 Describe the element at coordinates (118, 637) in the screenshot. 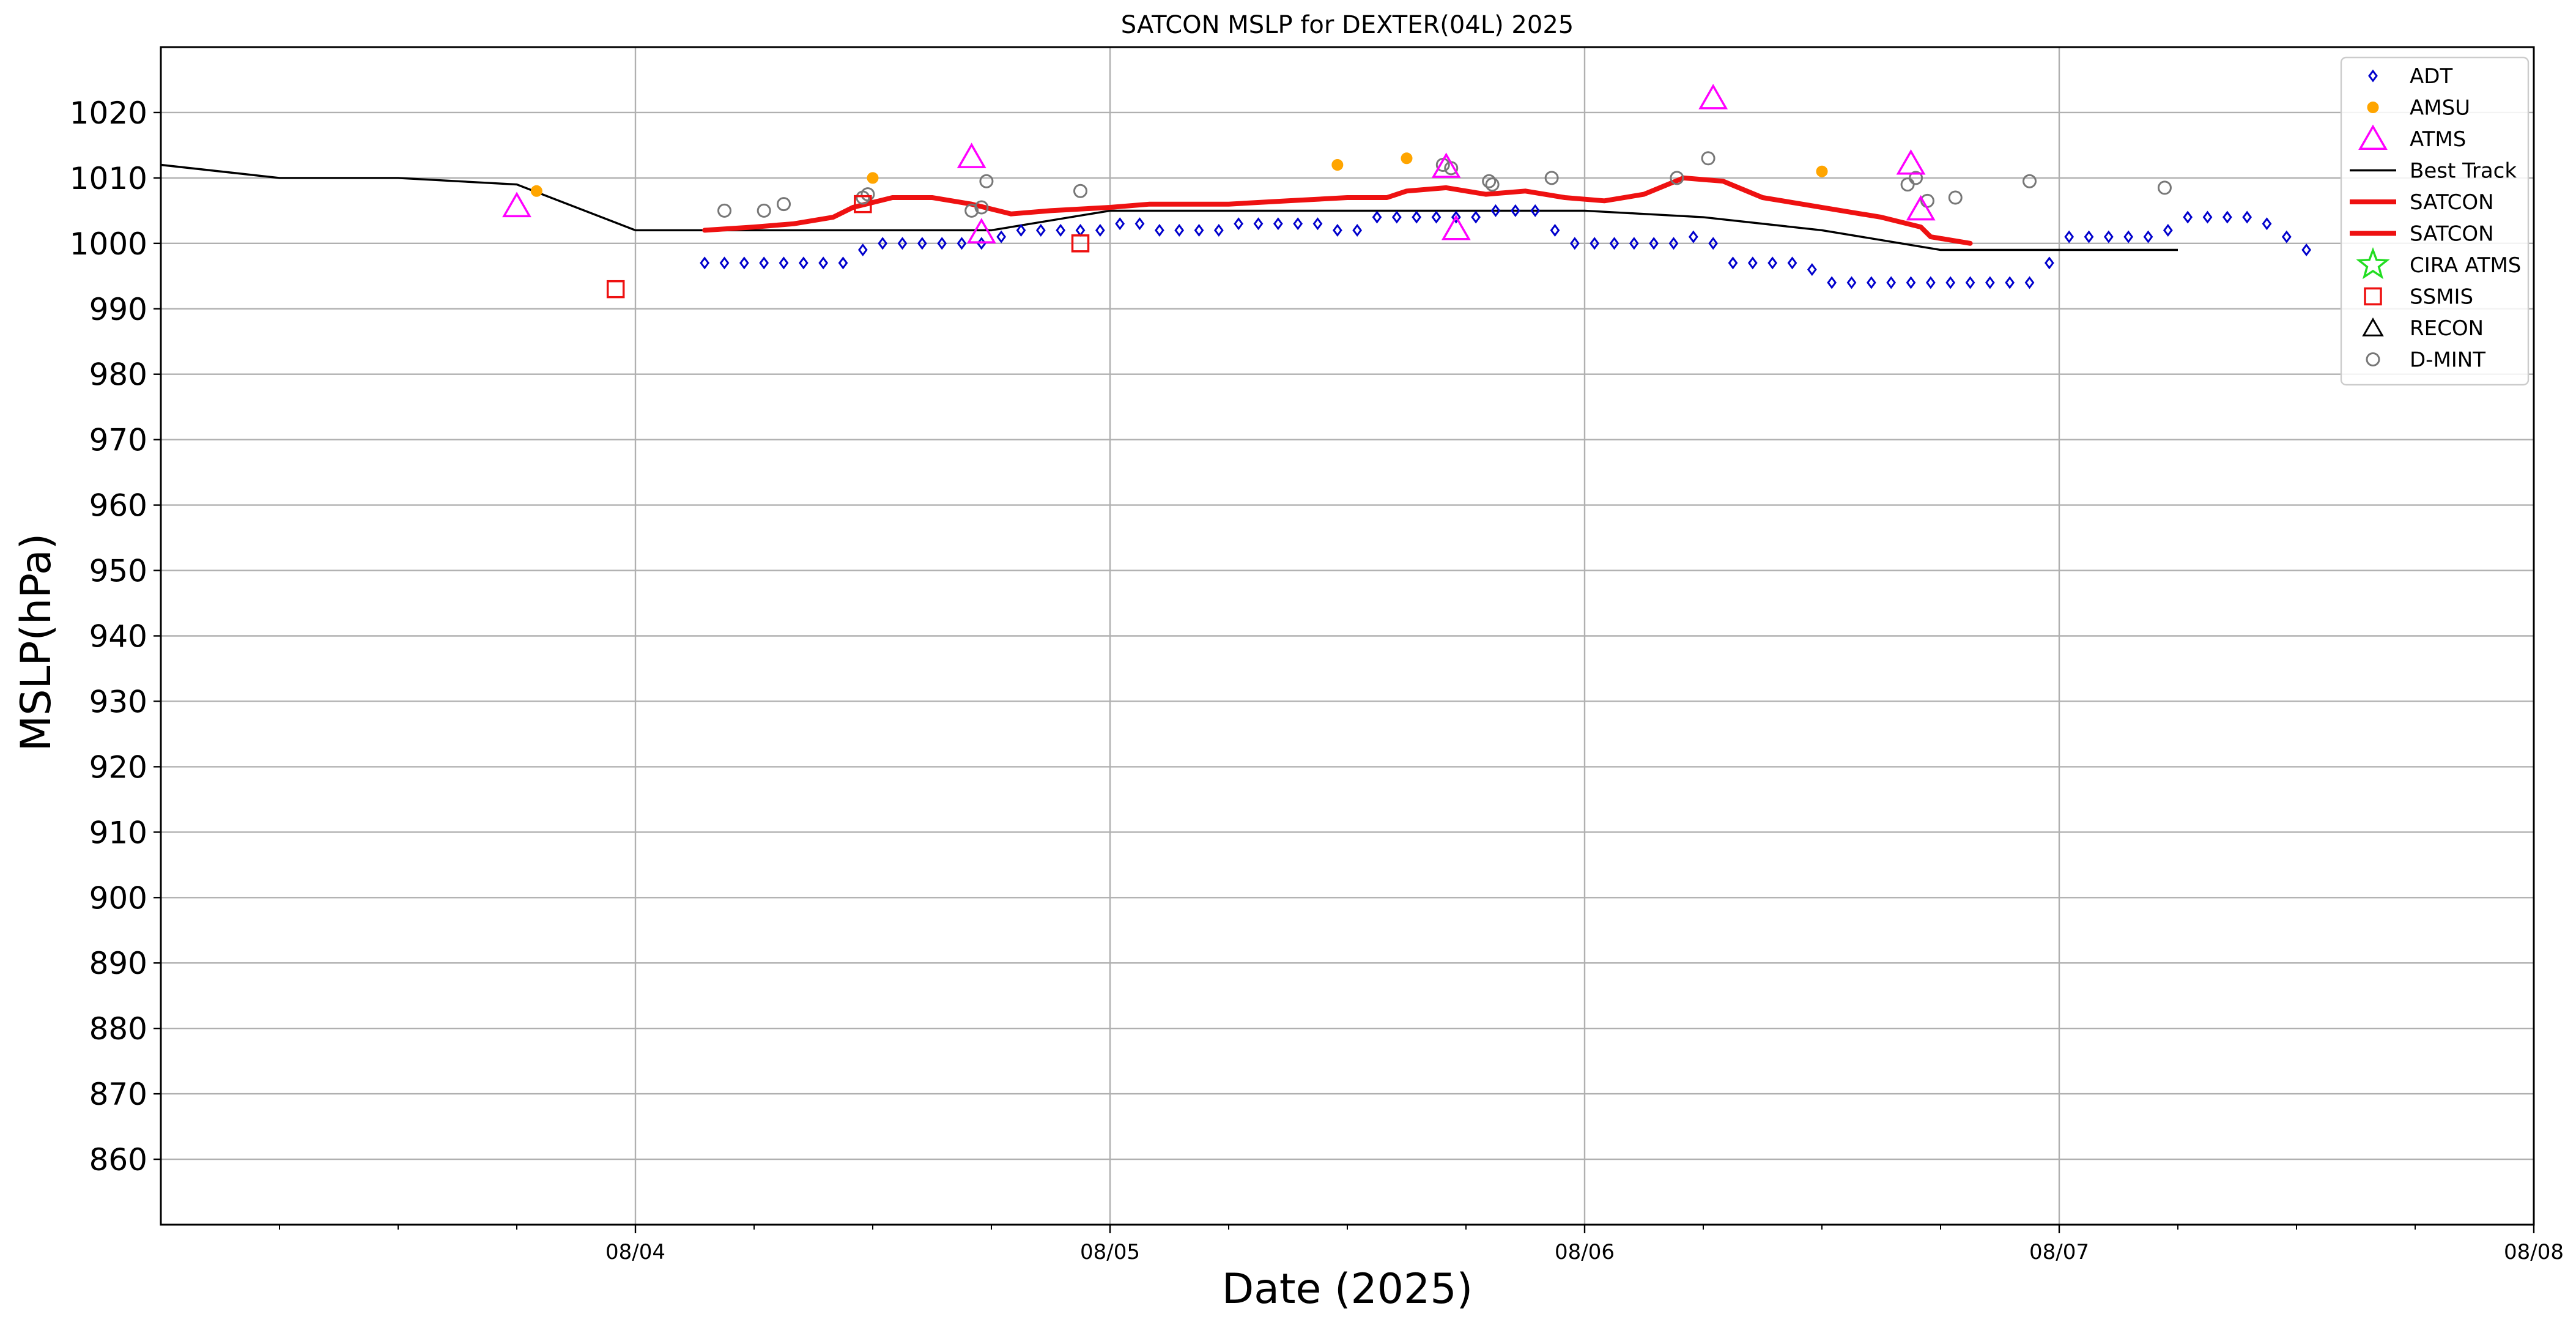

I see `y-tick-label: 940` at that location.